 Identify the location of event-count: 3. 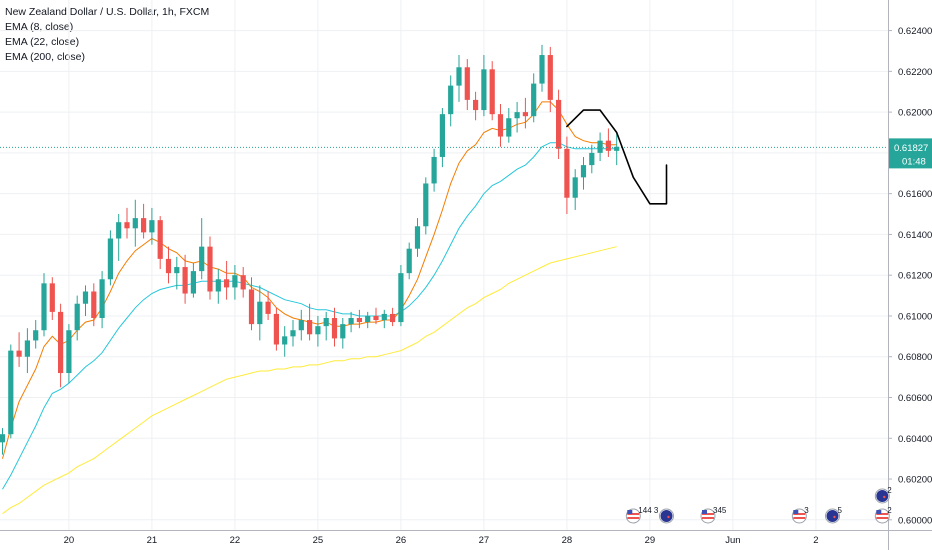
(806, 510).